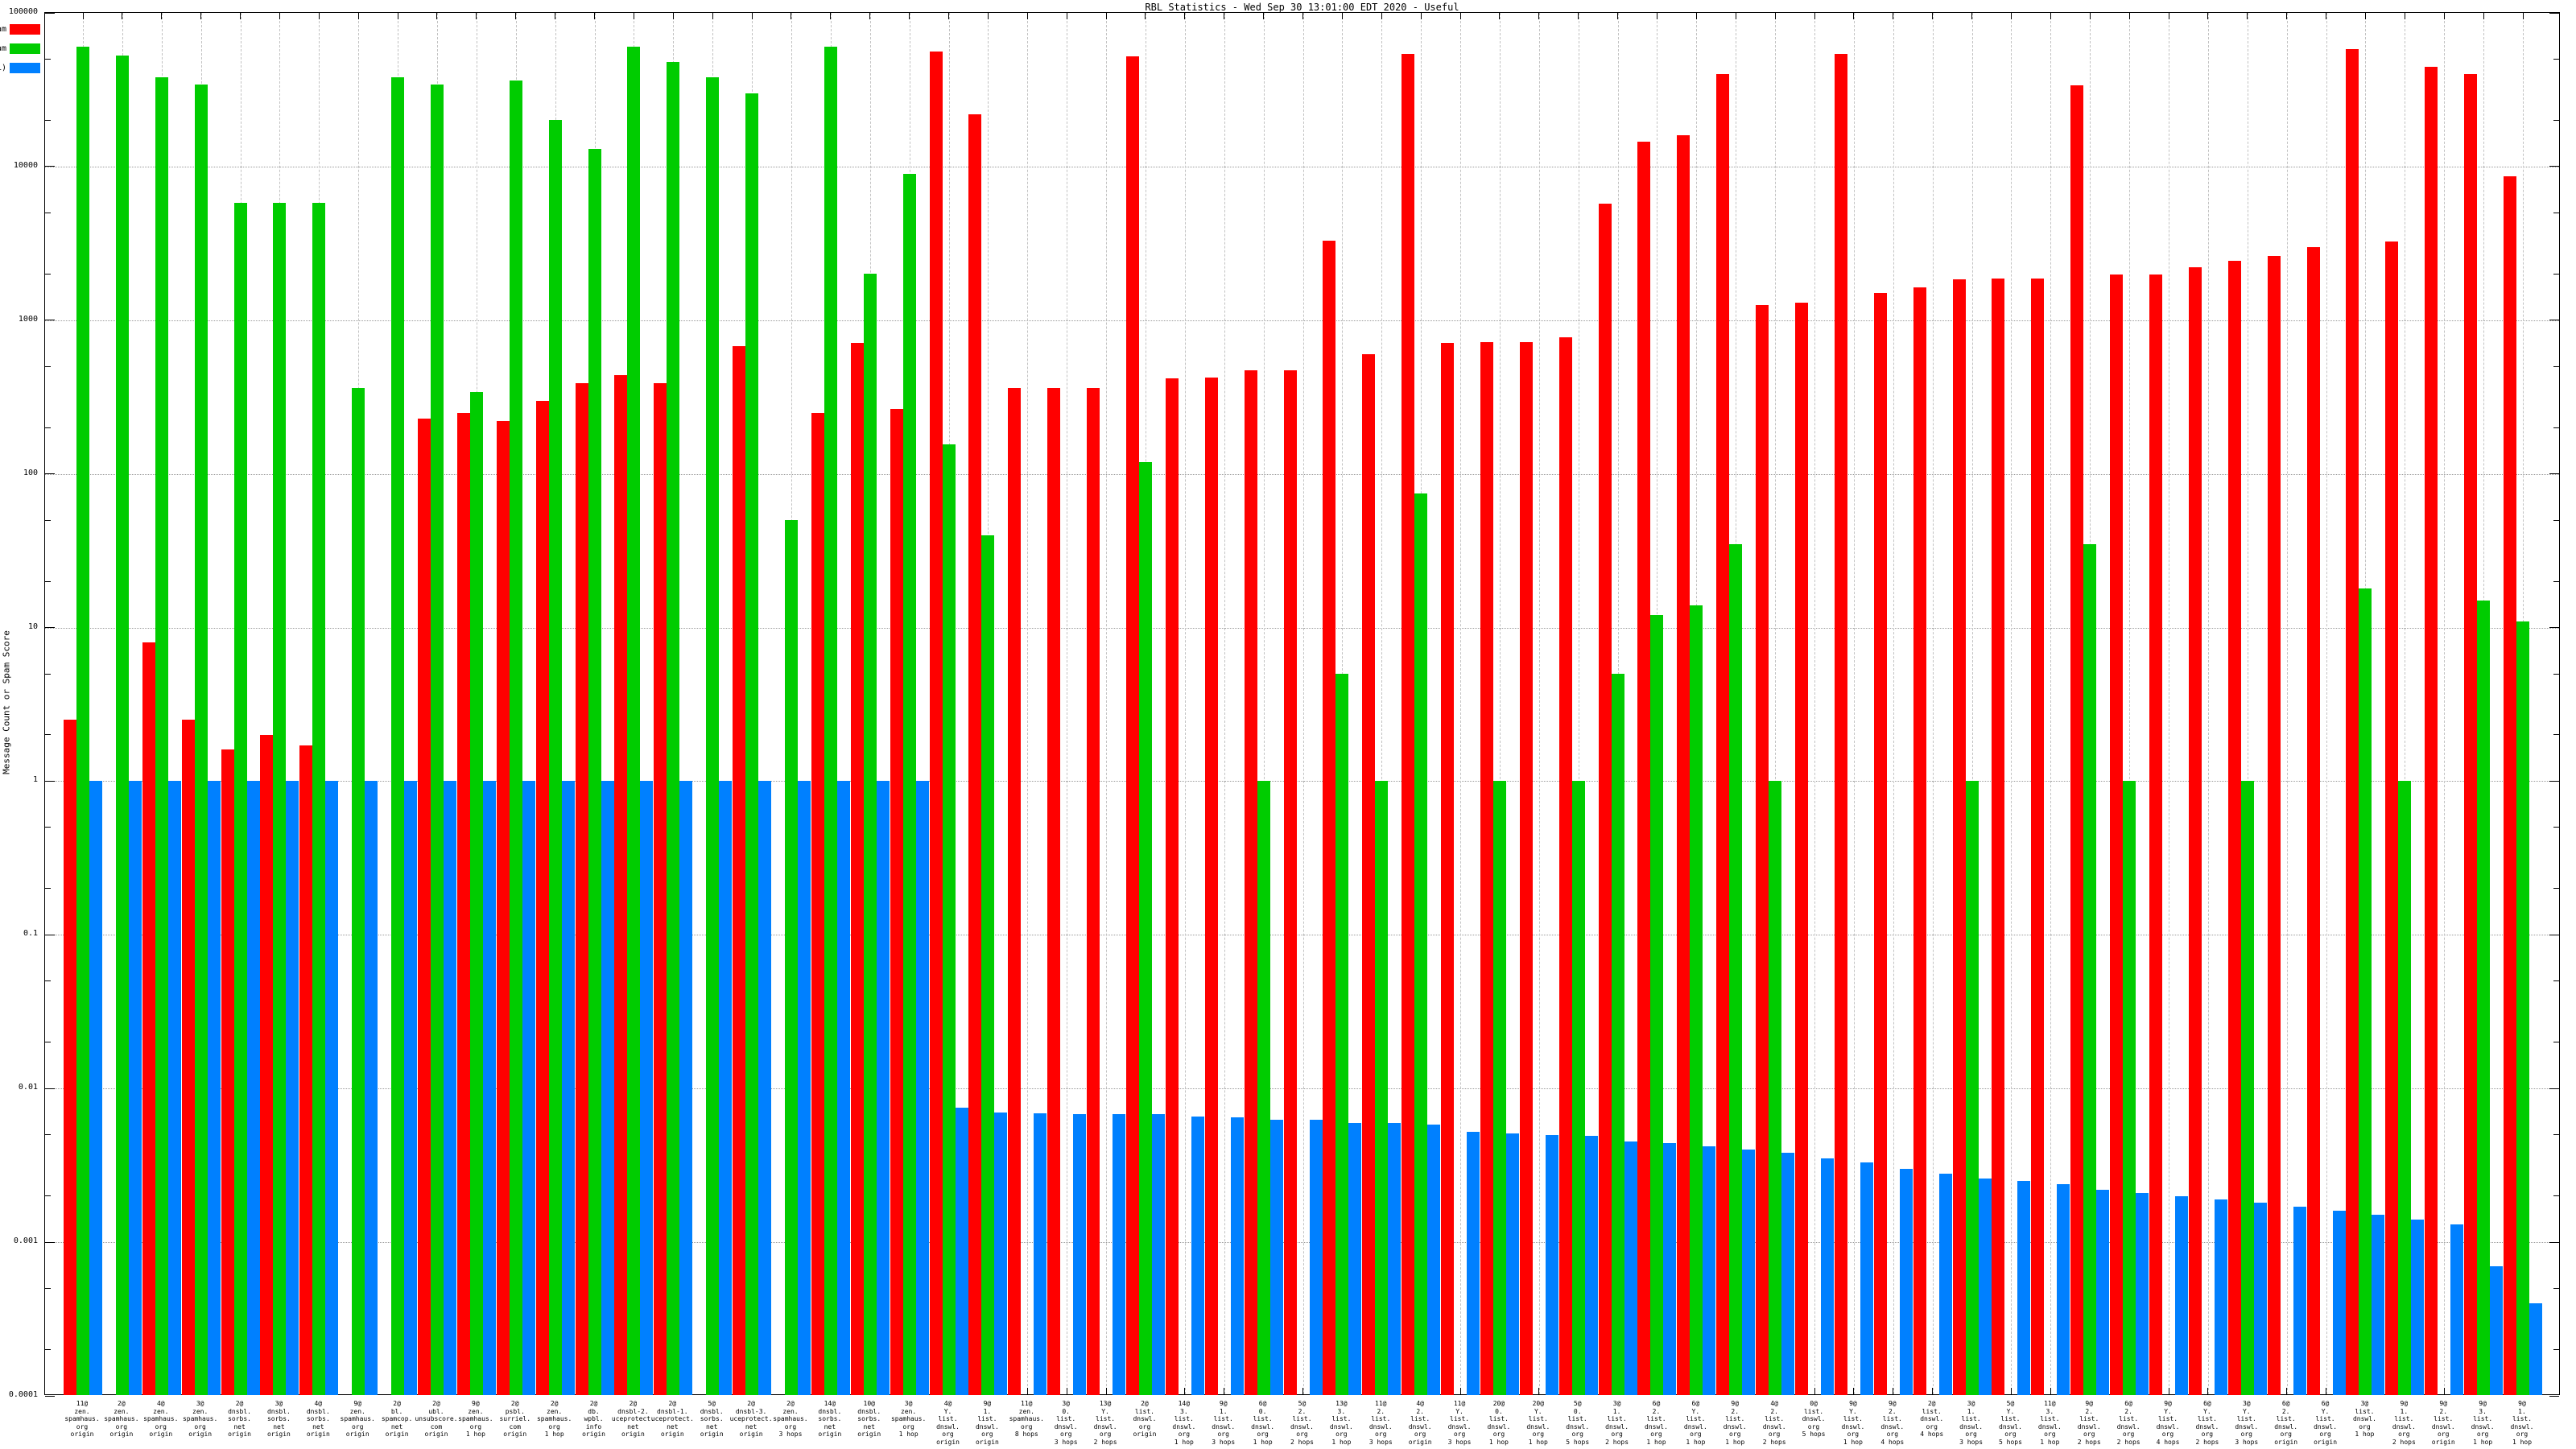  I want to click on x-tick-label: 9@ 3. list. dnswl. org 1 hop, so click(2483, 1423).